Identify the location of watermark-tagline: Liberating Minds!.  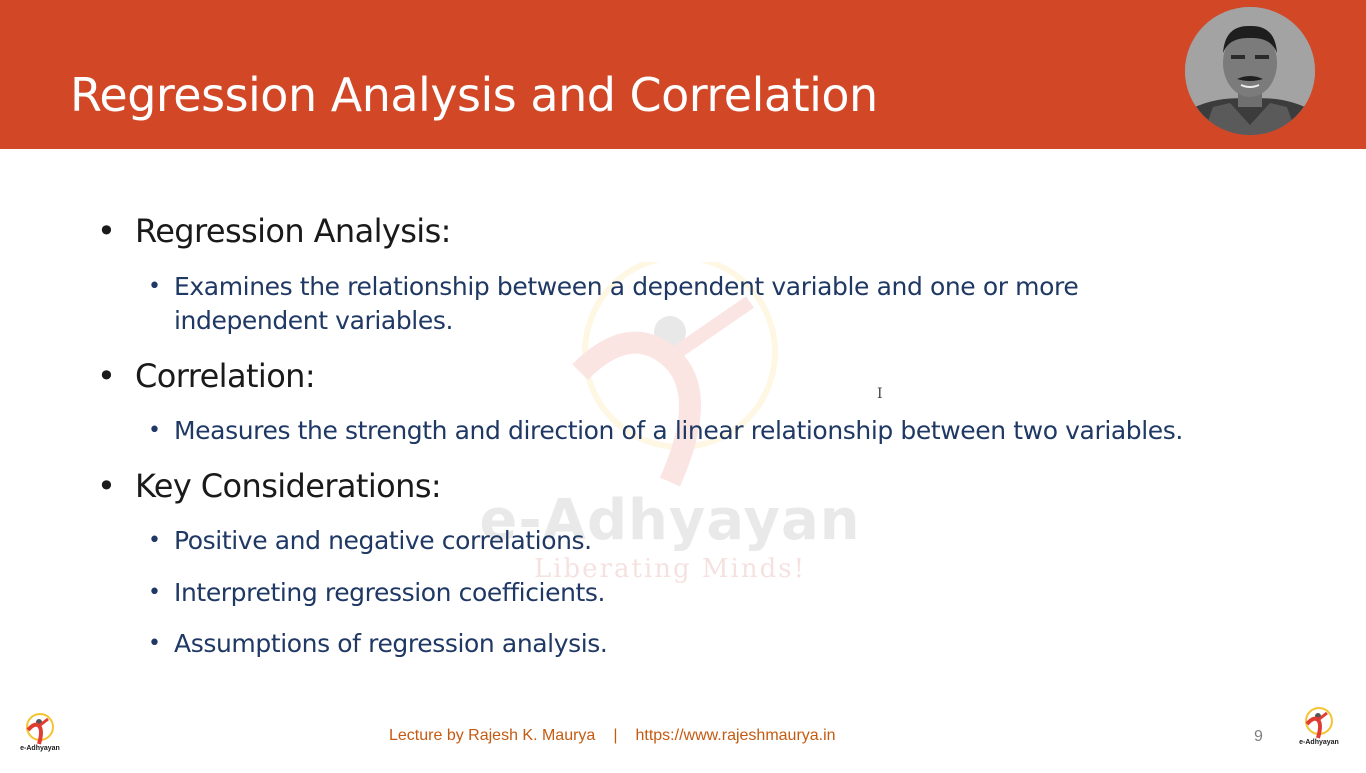
(670, 569).